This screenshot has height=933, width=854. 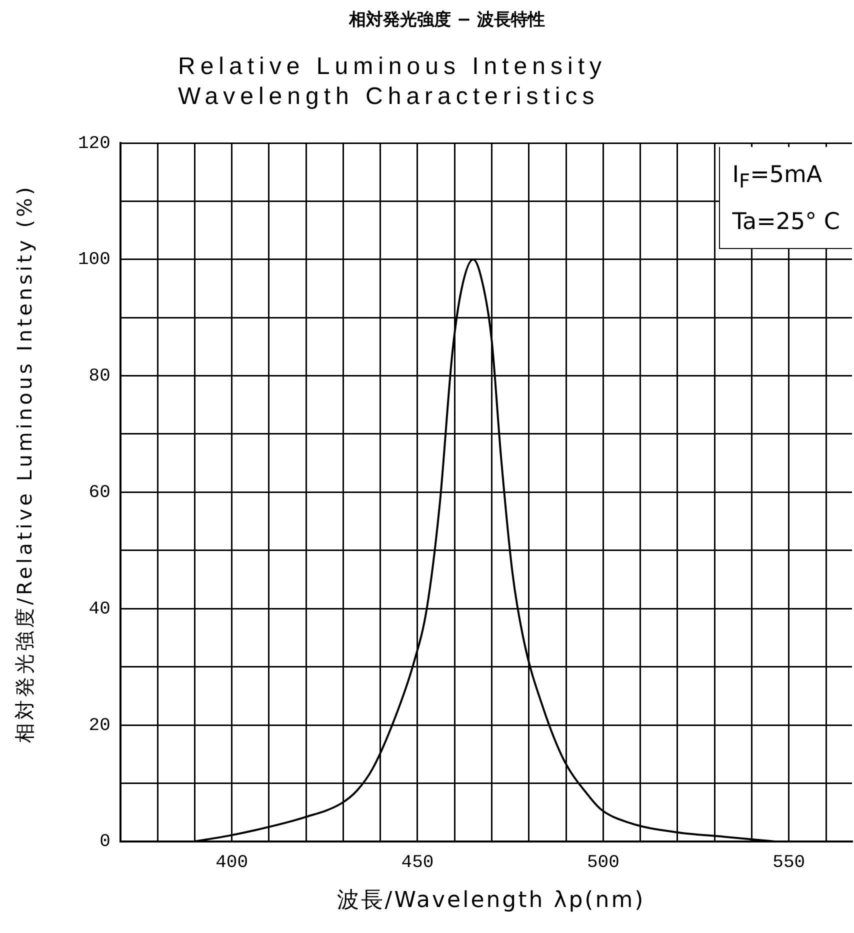 I want to click on y-tick-label: 20, so click(x=99, y=726).